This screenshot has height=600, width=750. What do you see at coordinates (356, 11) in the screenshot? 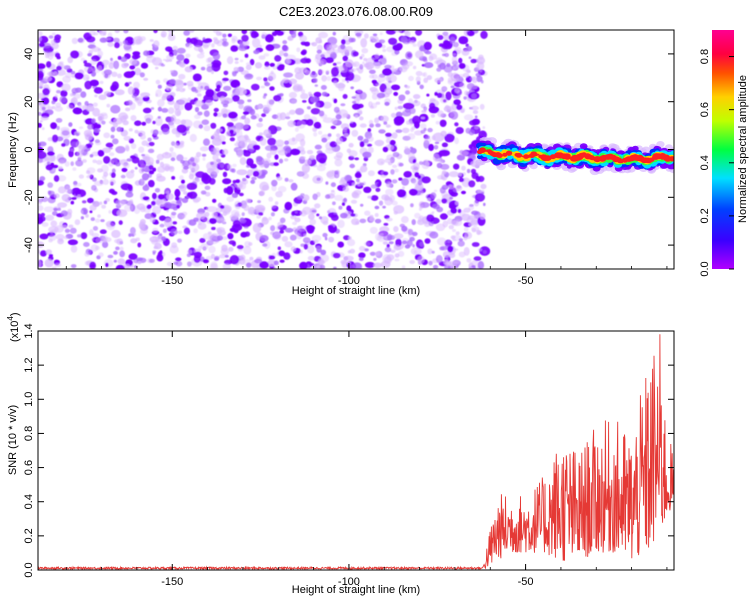
I see `chart-title: C2E3.2023.076.08.00.R09` at bounding box center [356, 11].